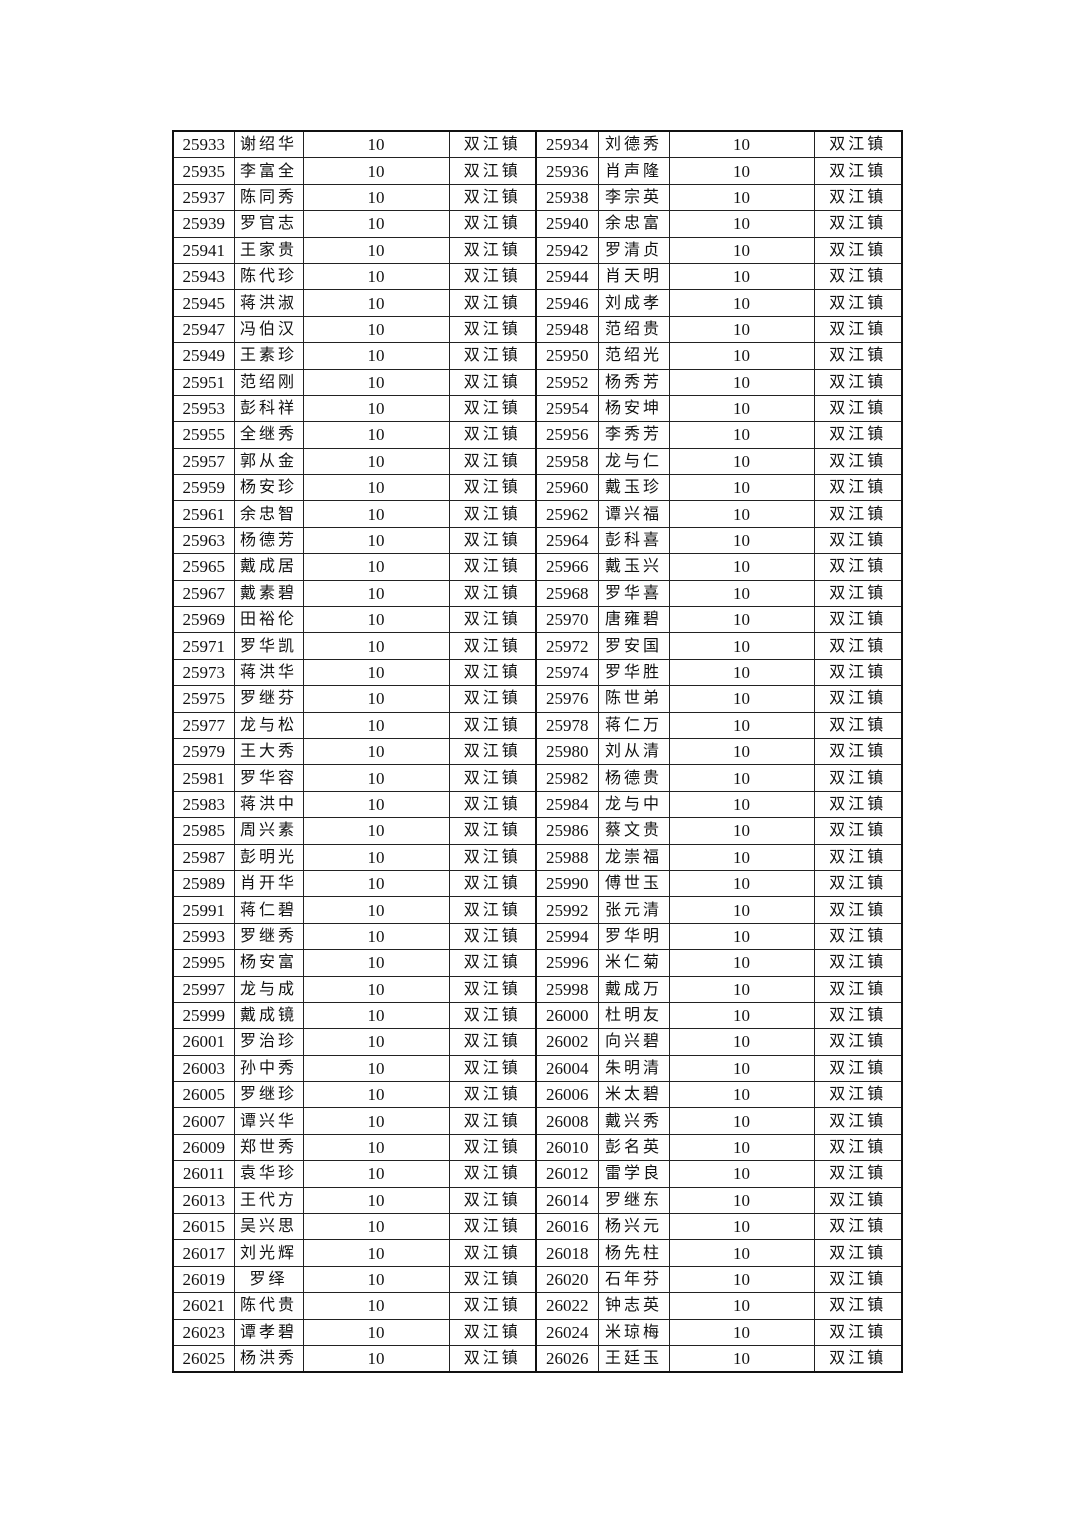 The height and width of the screenshot is (1520, 1074). What do you see at coordinates (537, 1279) in the screenshot?
I see `table-row: 26019 罗绎 10 双江镇 26020 石年芬 10 双江镇` at bounding box center [537, 1279].